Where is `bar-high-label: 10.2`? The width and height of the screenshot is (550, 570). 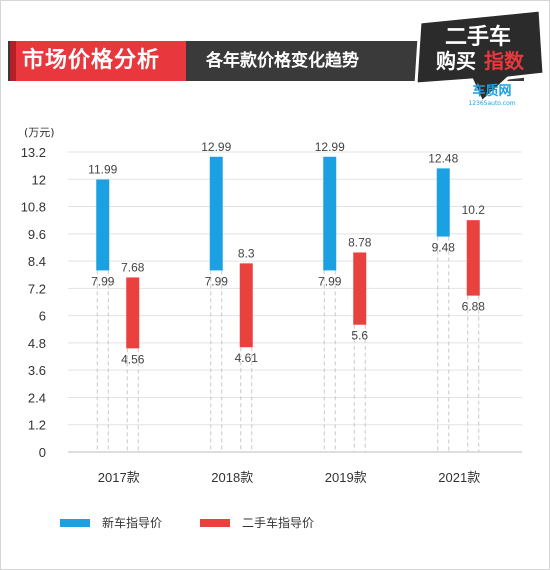 bar-high-label: 10.2 is located at coordinates (474, 210).